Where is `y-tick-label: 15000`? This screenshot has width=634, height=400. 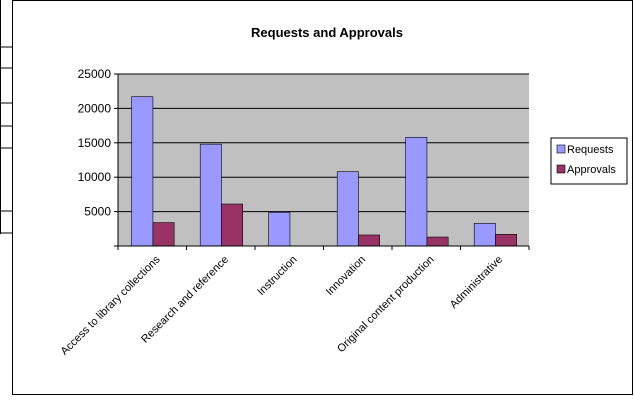
y-tick-label: 15000 is located at coordinates (95, 143).